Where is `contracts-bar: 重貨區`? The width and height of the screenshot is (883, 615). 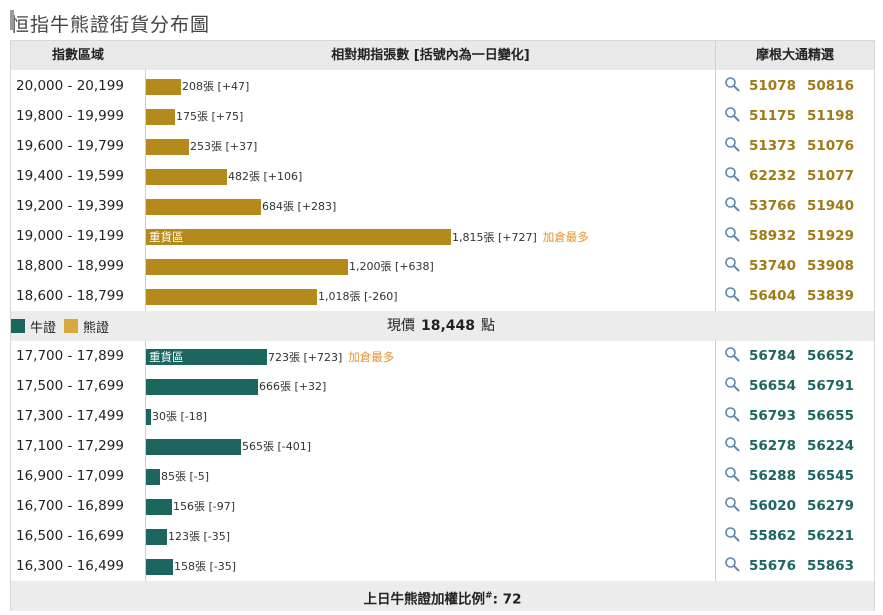 contracts-bar: 重貨區 is located at coordinates (206, 357).